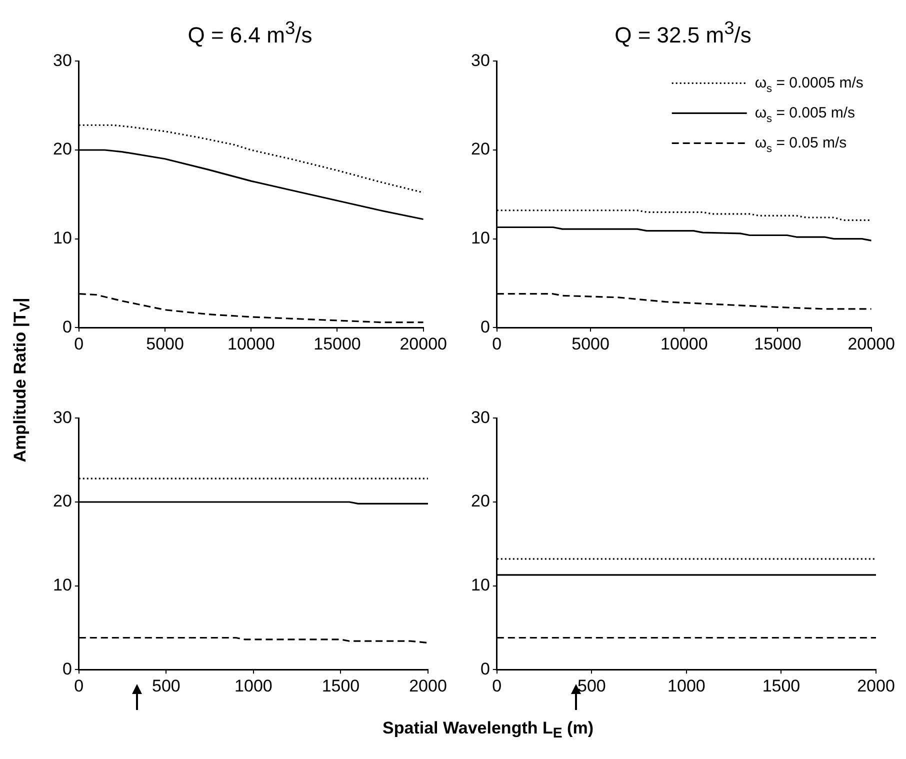 Image resolution: width=906 pixels, height=759 pixels. Describe the element at coordinates (683, 32) in the screenshot. I see `chart-title: Q = 32.5 m$^{3}$/s` at that location.